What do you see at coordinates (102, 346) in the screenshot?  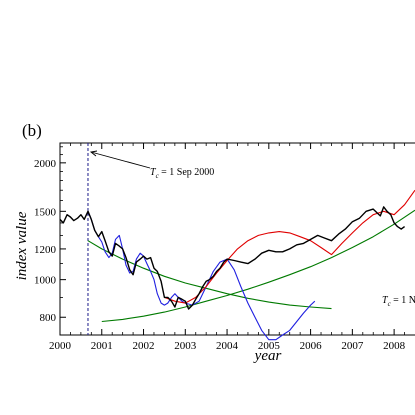 I see `x-tick-label: 2001` at bounding box center [102, 346].